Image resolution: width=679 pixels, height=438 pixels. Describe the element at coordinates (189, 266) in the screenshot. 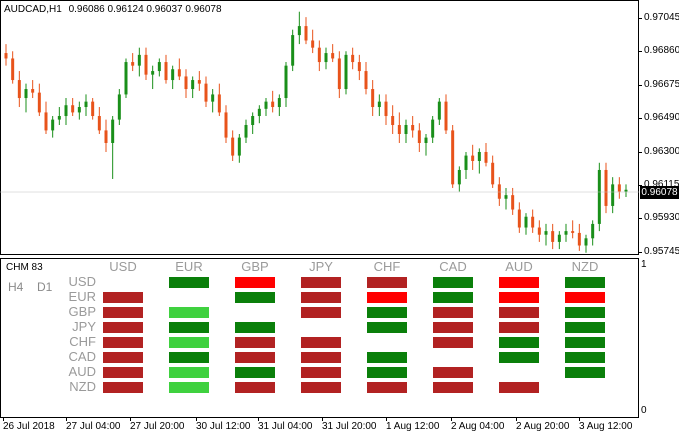

I see `column-header-eur: EUR` at that location.